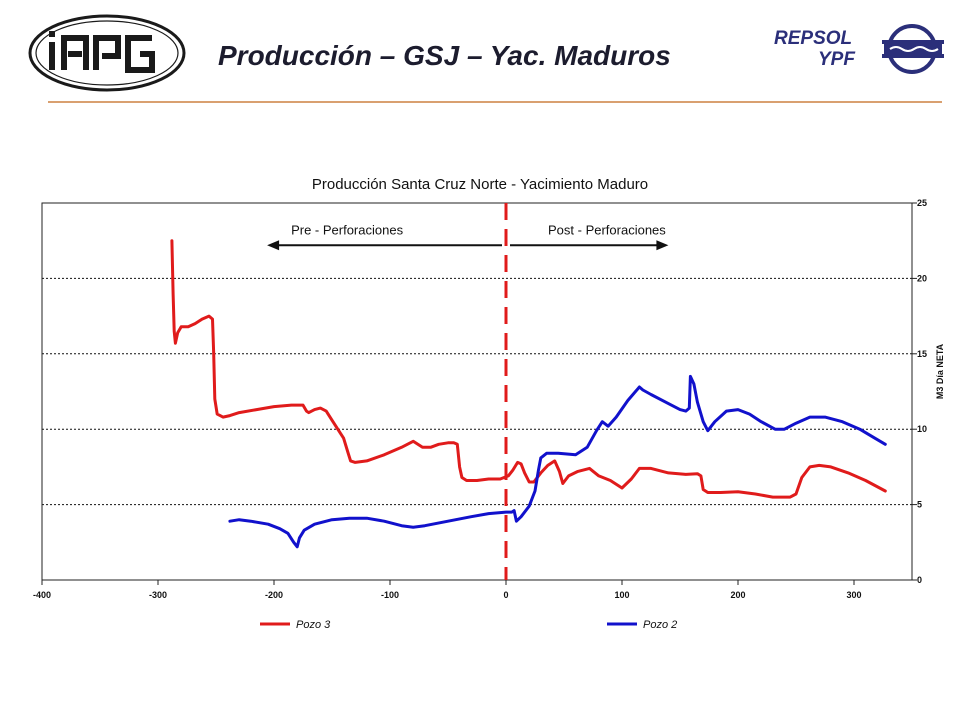 This screenshot has height=720, width=960. Describe the element at coordinates (813, 38) in the screenshot. I see `repsol-text: REPSOL` at that location.